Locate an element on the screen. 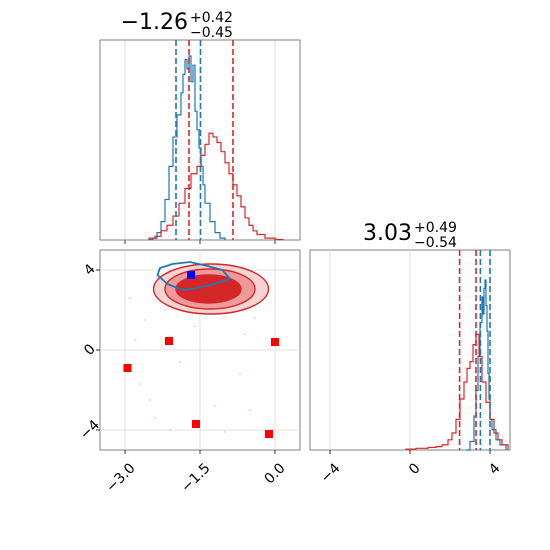 The image size is (550, 550). joint-x-tick-label: 0.0 is located at coordinates (275, 473).